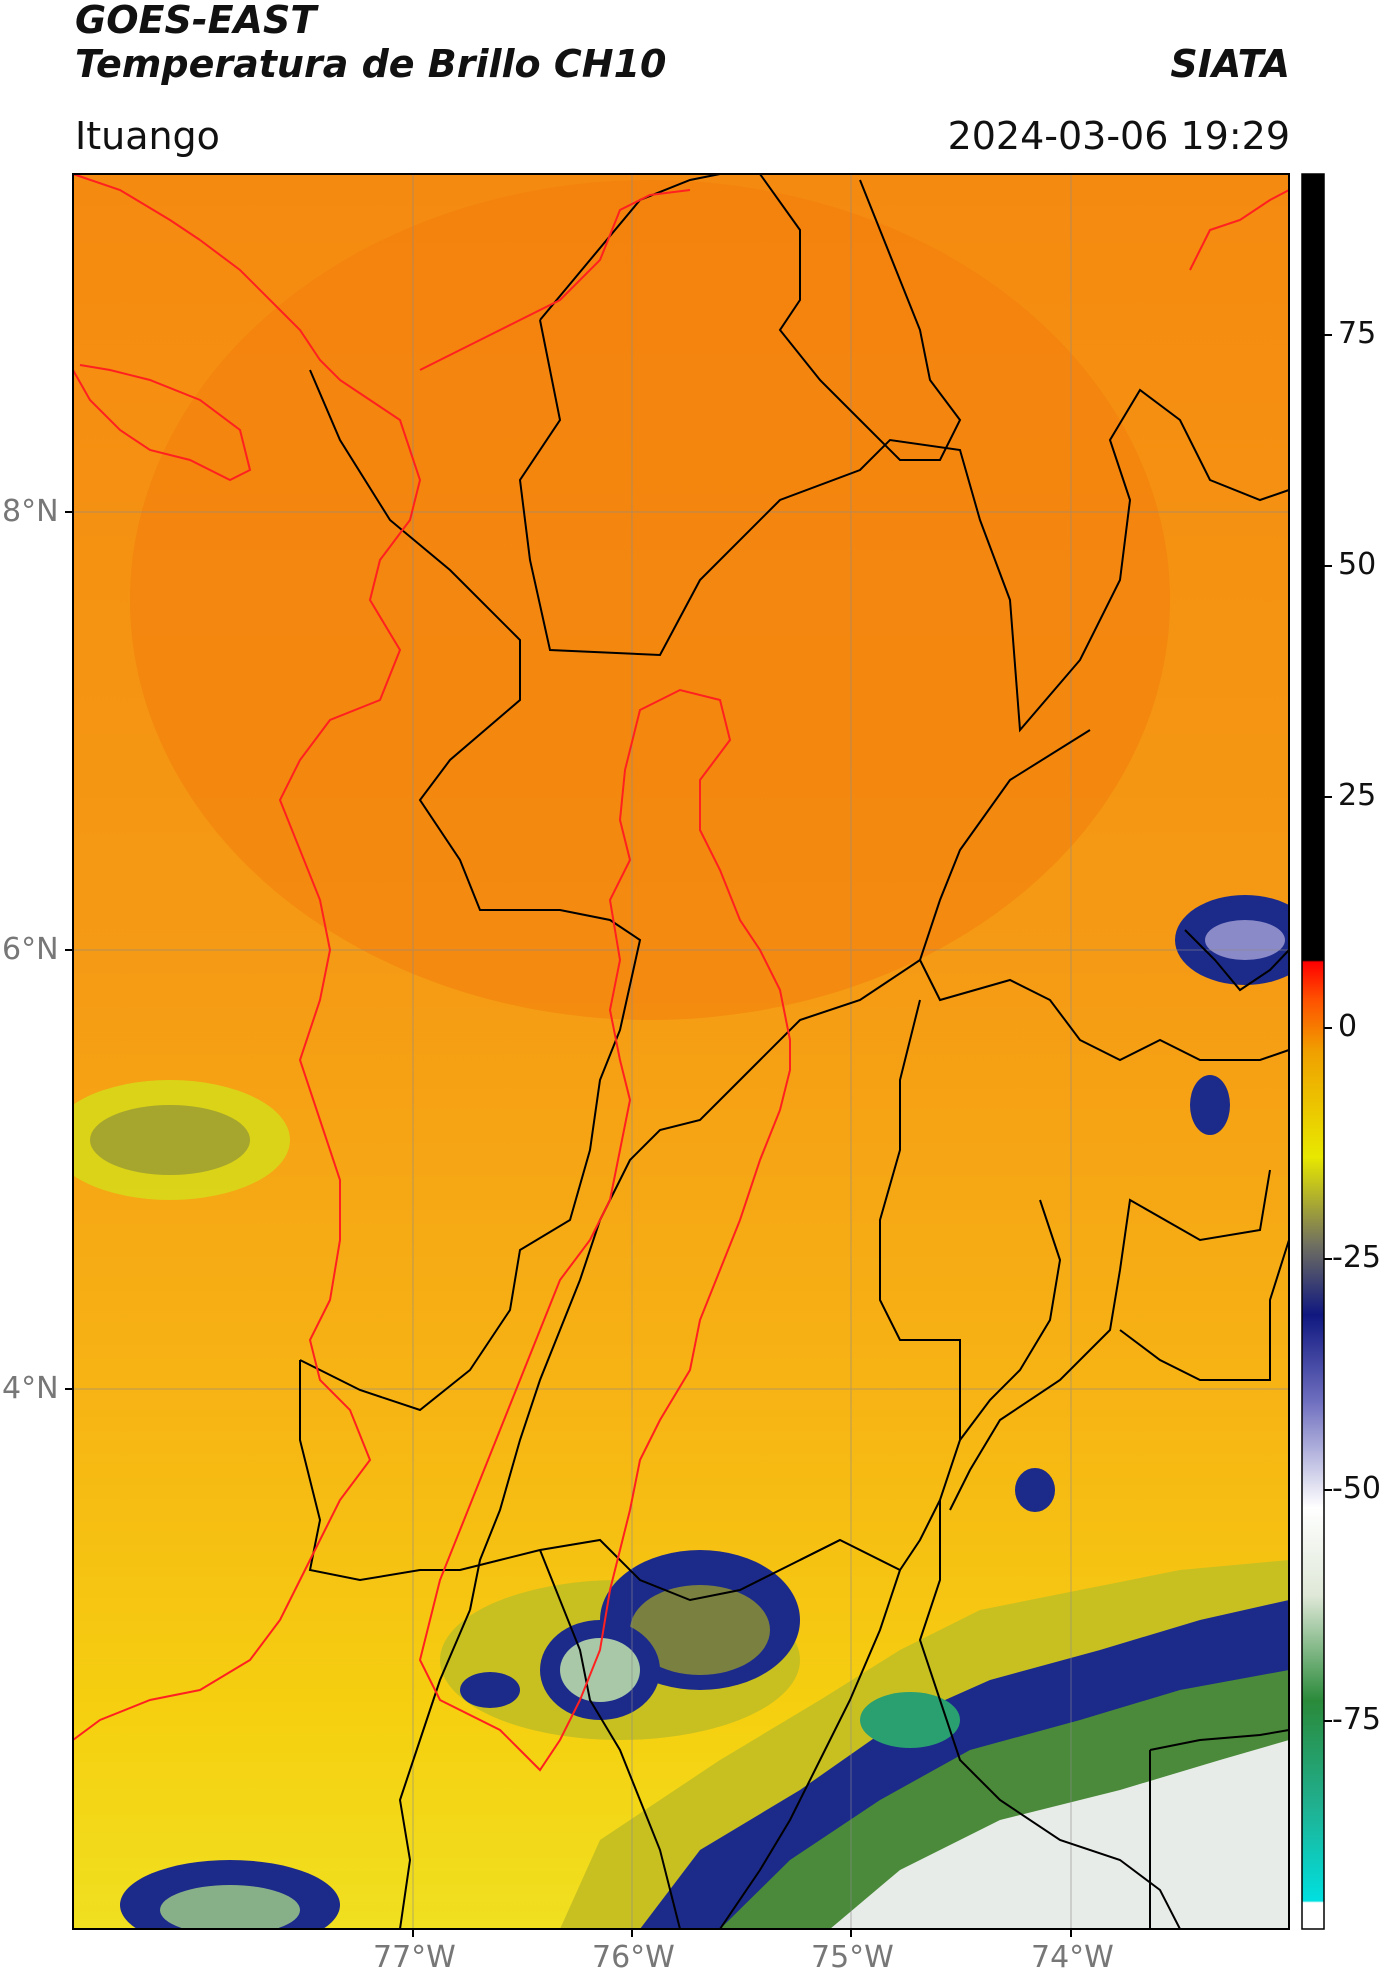  I want to click on lon-label-76w: 76°W, so click(633, 1957).